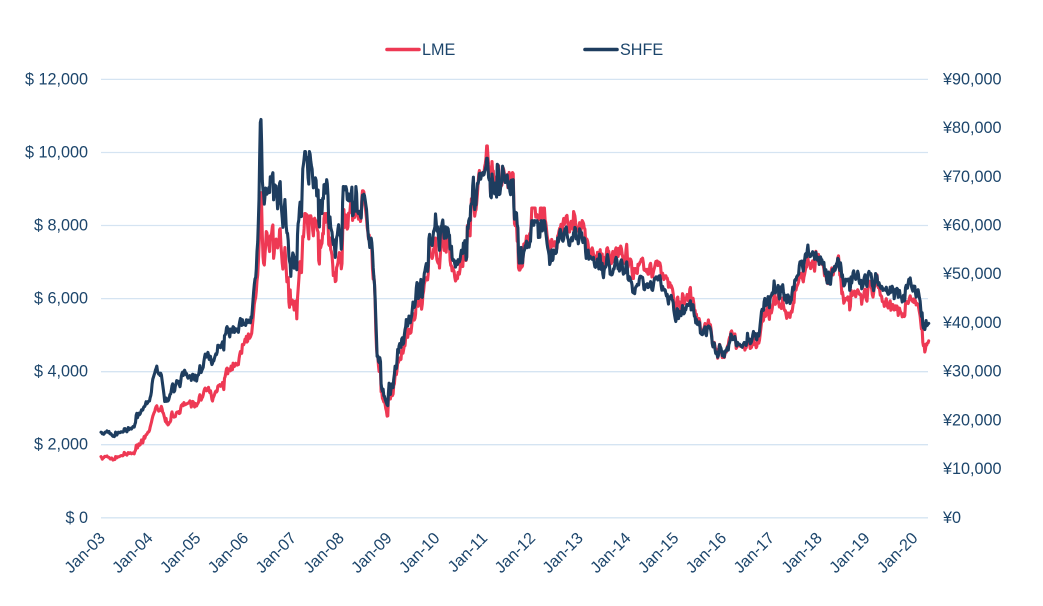 Image resolution: width=1043 pixels, height=606 pixels. Describe the element at coordinates (972, 226) in the screenshot. I see `svg-text: ¥60,000` at that location.